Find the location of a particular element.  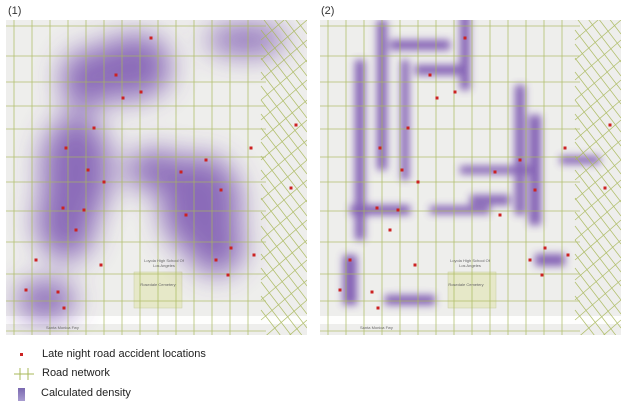

legend-label: Late night road accident locations is located at coordinates (124, 354).